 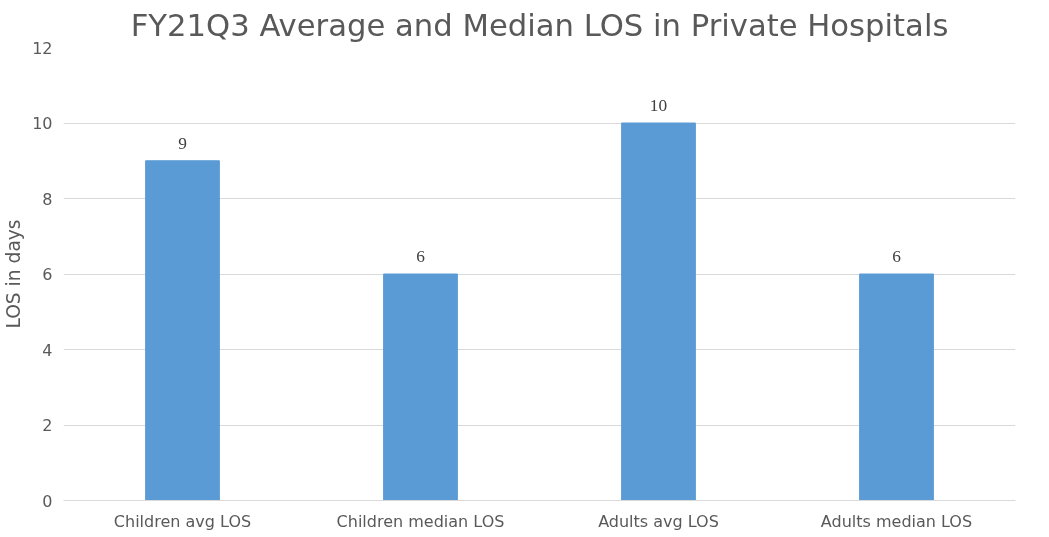 I want to click on x-tick-label: Children avg LOS, so click(x=182, y=521).